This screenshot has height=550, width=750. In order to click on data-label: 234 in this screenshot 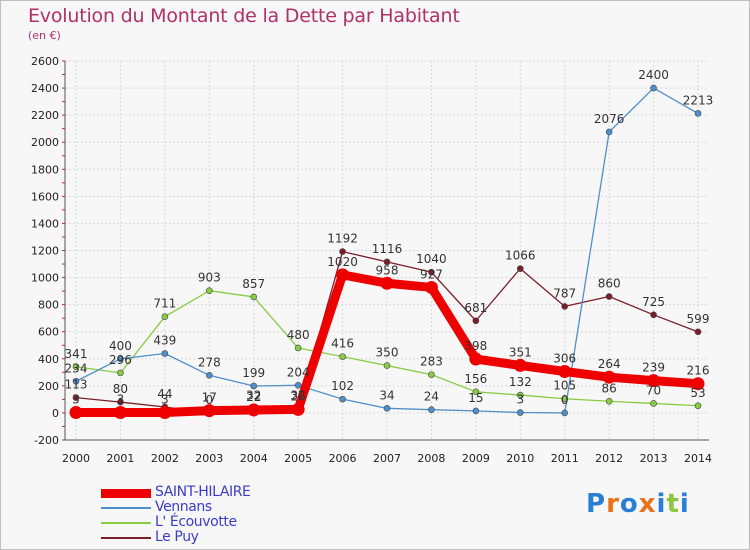, I will do `click(76, 368)`.